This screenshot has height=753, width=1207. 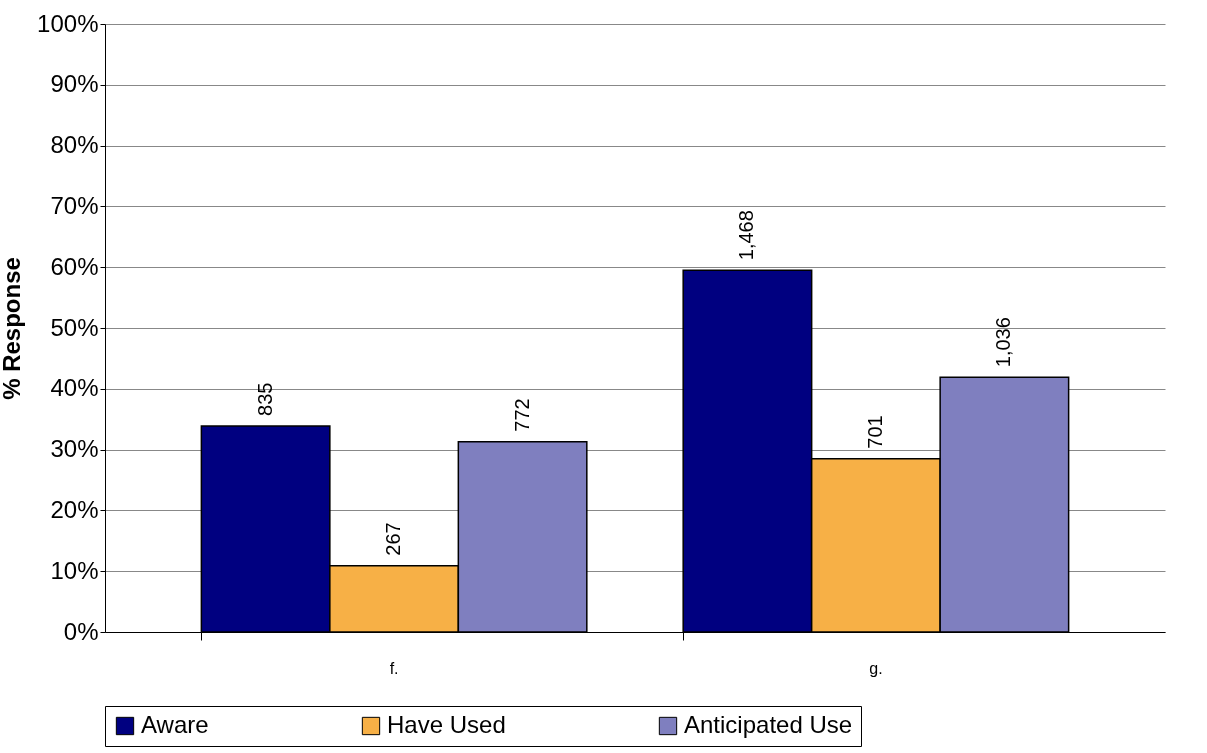 I want to click on legend-label: Anticipated Use, so click(x=768, y=724).